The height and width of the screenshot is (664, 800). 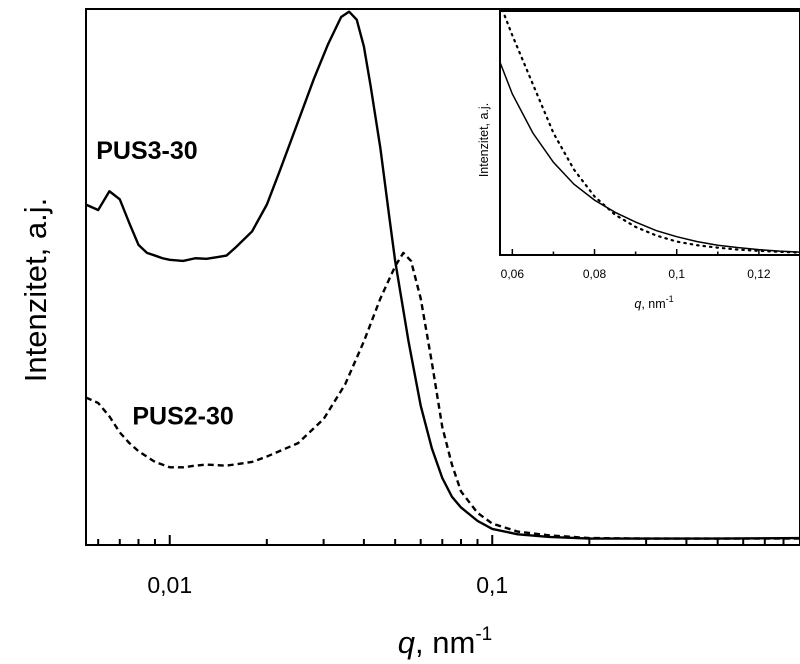 What do you see at coordinates (169, 585) in the screenshot?
I see `x-tick-label-0: 0,01` at bounding box center [169, 585].